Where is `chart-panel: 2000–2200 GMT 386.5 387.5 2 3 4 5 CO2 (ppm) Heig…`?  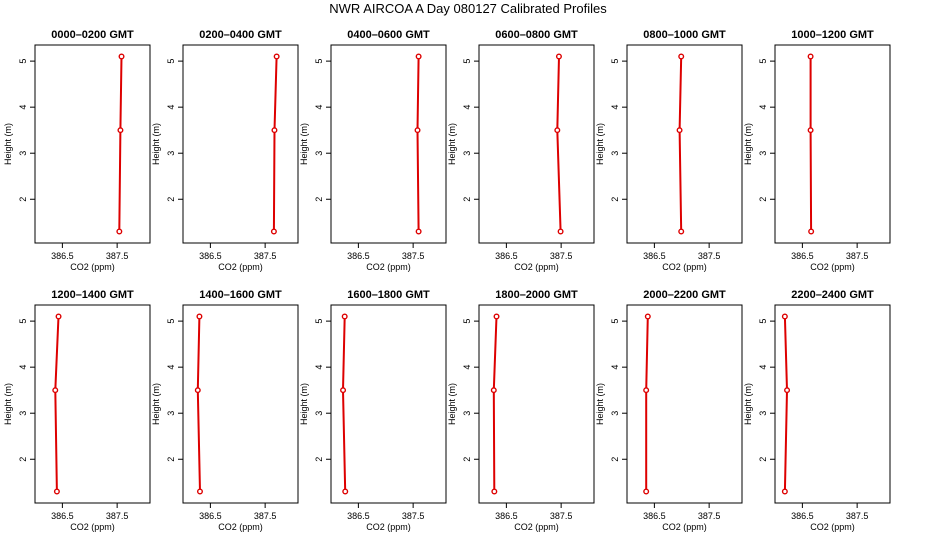 chart-panel: 2000–2200 GMT 386.5 387.5 2 3 4 5 CO2 (ppm) Heig… is located at coordinates (669, 410).